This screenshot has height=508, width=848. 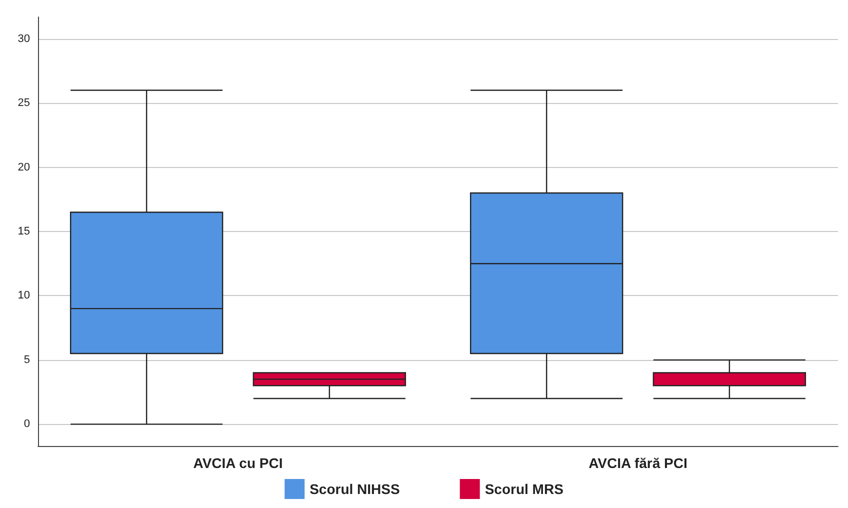 What do you see at coordinates (27, 424) in the screenshot?
I see `y-tick-label: 0` at bounding box center [27, 424].